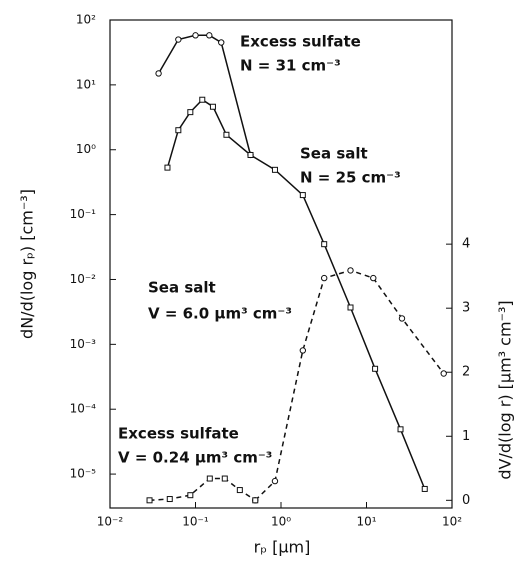  What do you see at coordinates (281, 522) in the screenshot?
I see `x-tick-label: 10⁰` at bounding box center [281, 522].